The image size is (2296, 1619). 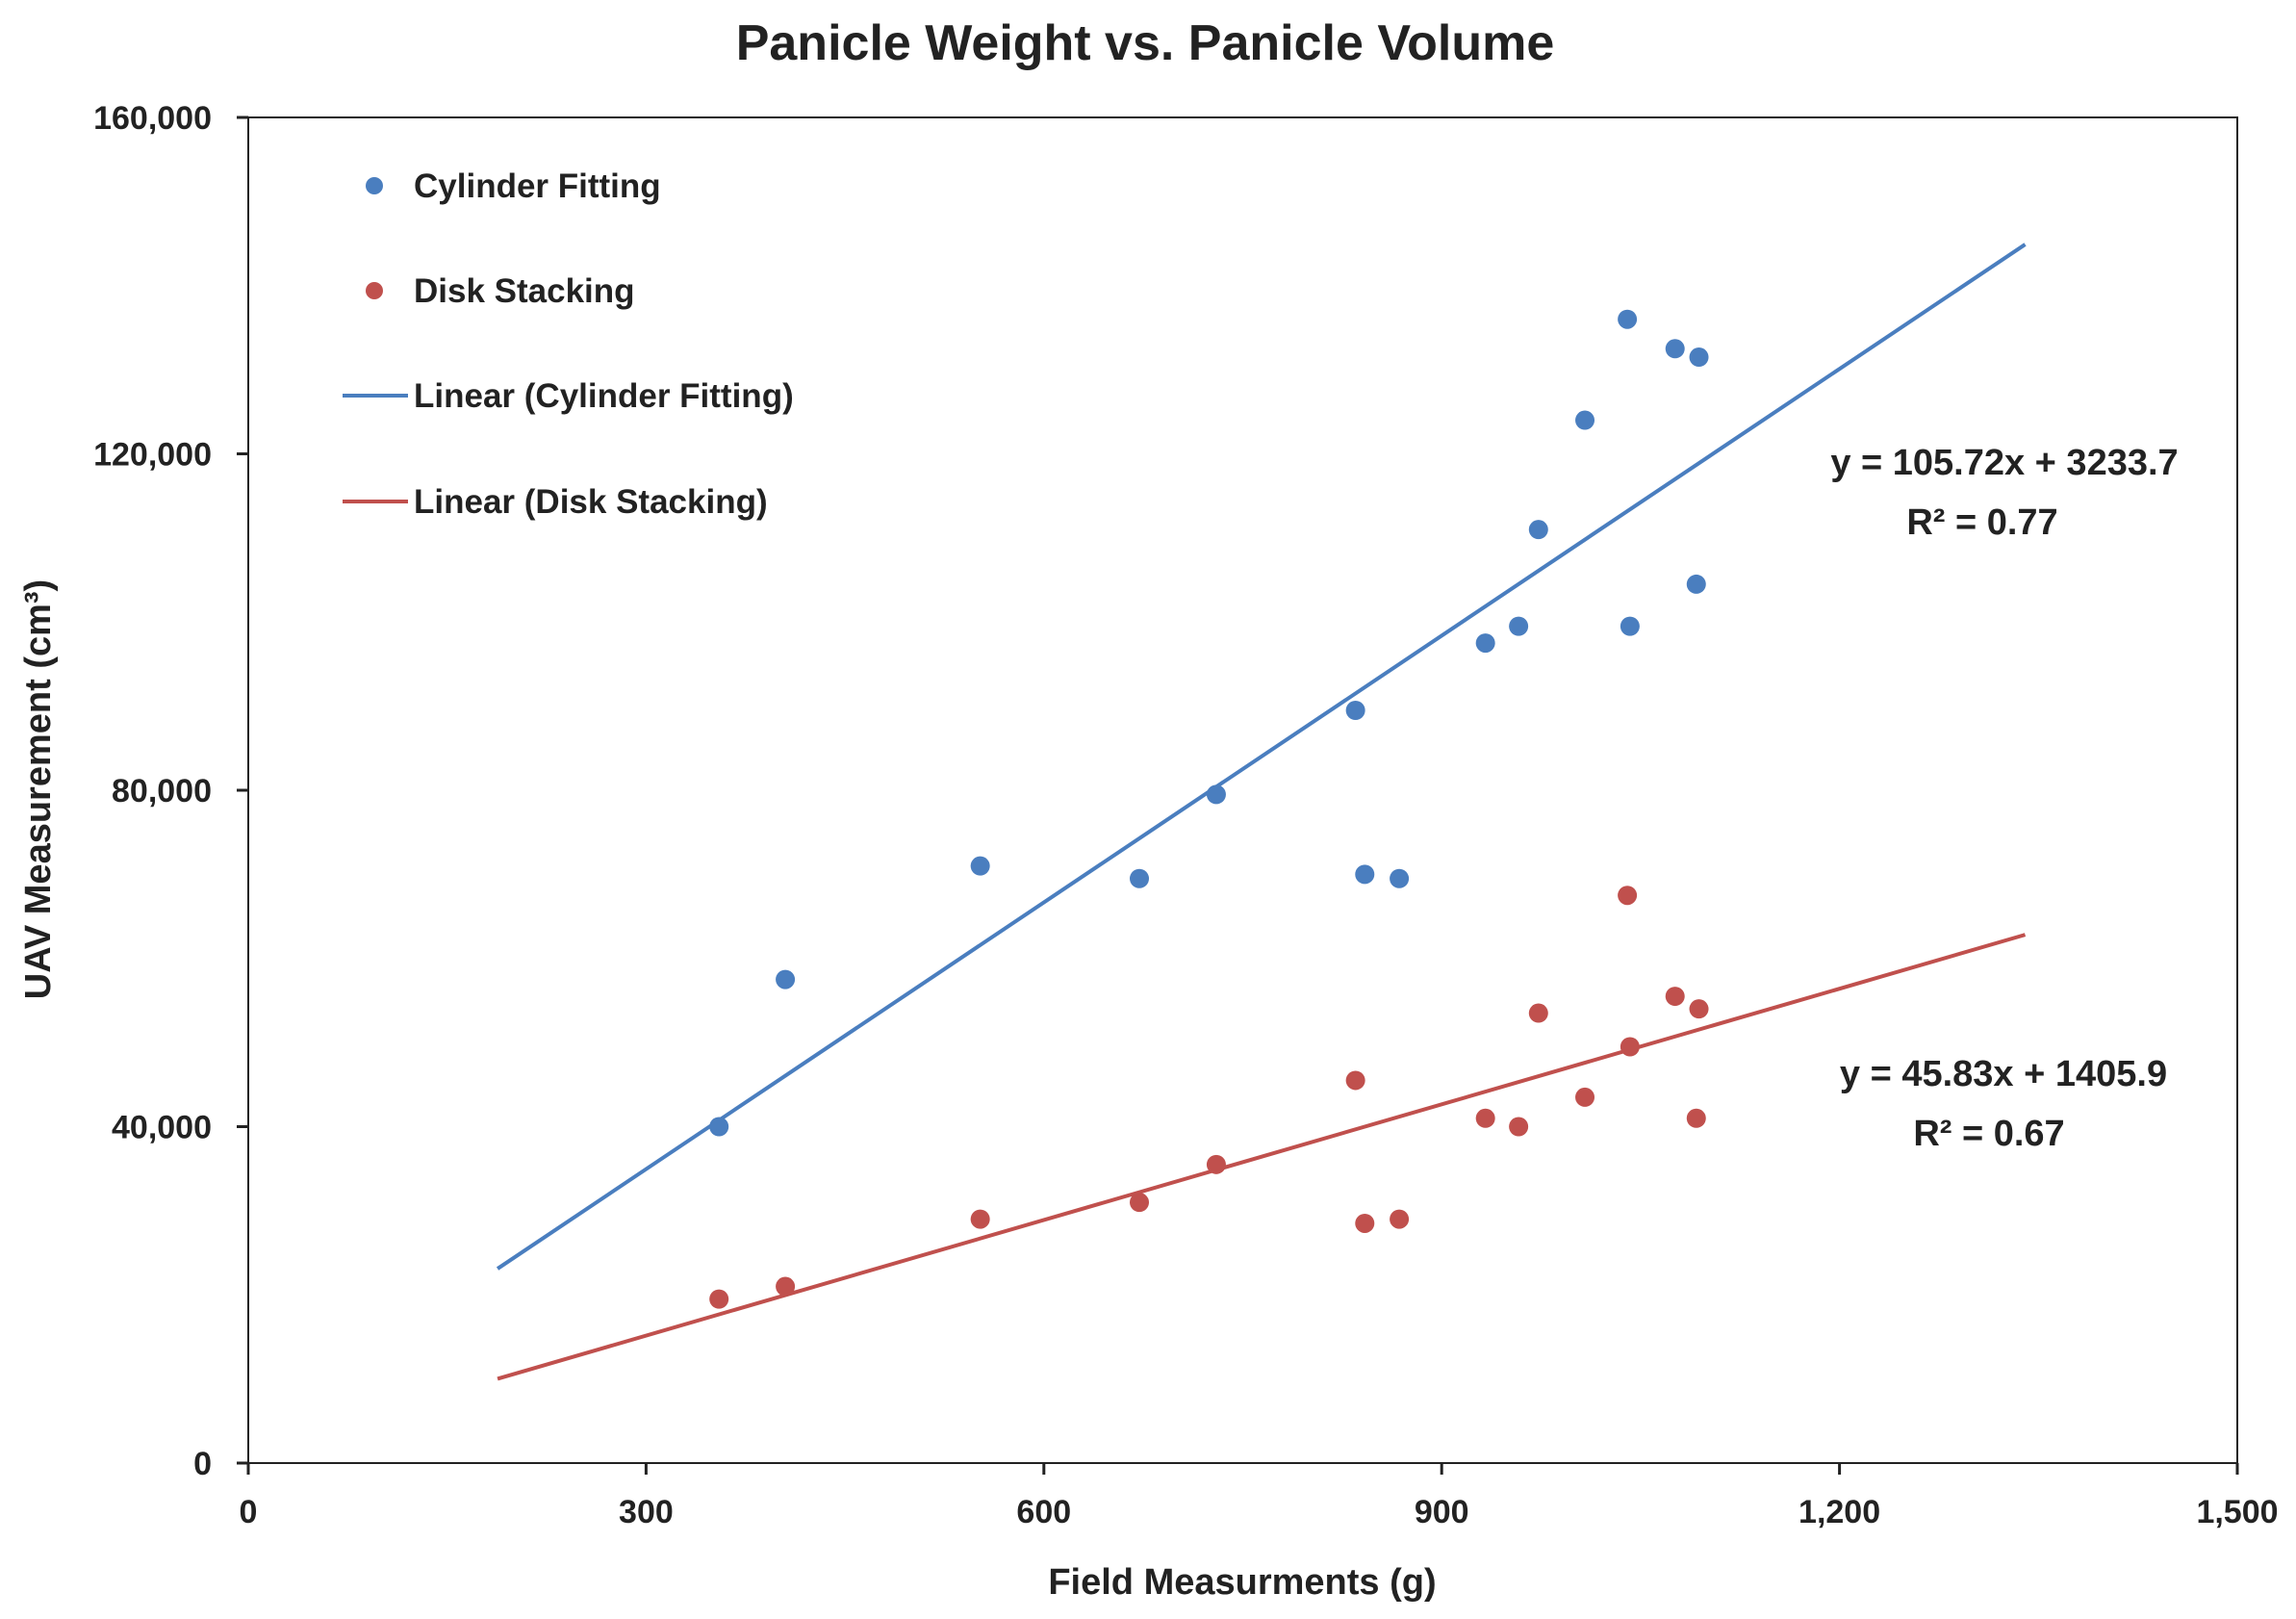 What do you see at coordinates (2004, 493) in the screenshot?
I see `equation-cylinder-fitting: y = 105.72x + 3233.7 R² = 0.77` at bounding box center [2004, 493].